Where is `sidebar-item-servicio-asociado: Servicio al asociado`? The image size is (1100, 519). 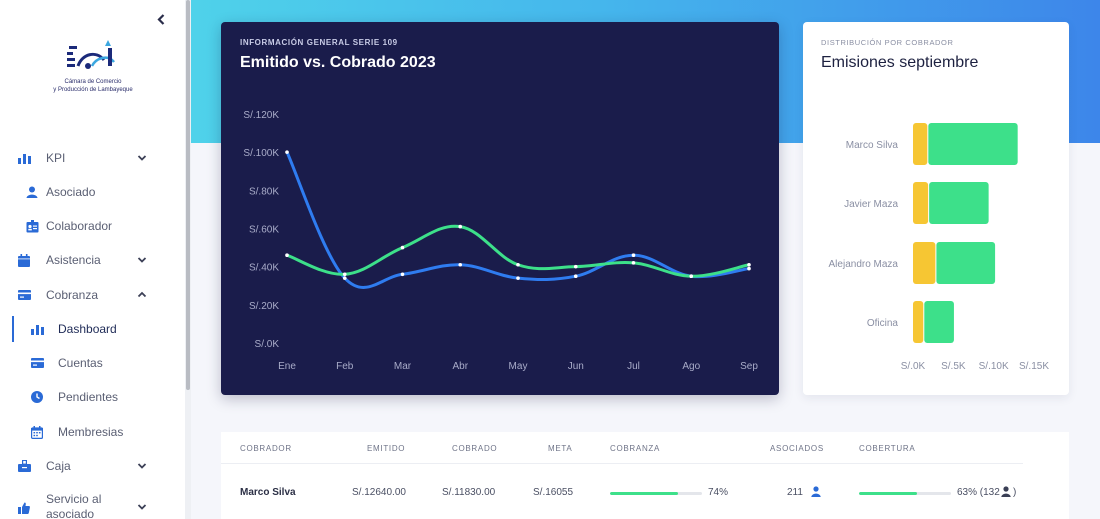 sidebar-item-servicio-asociado: Servicio al asociado is located at coordinates (92, 502).